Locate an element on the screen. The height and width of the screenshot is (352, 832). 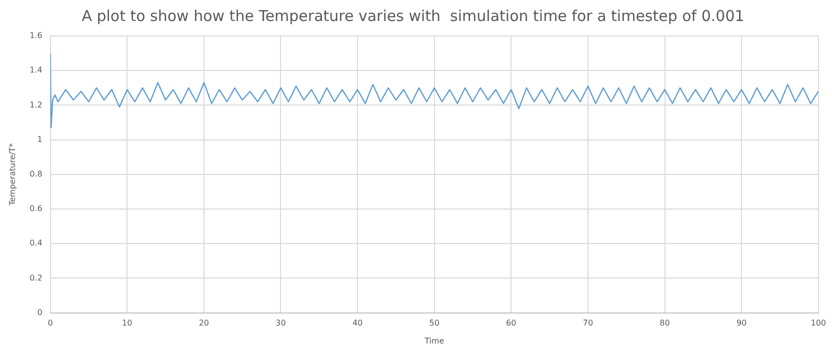
y-tick-label: 0.2 is located at coordinates (36, 277).